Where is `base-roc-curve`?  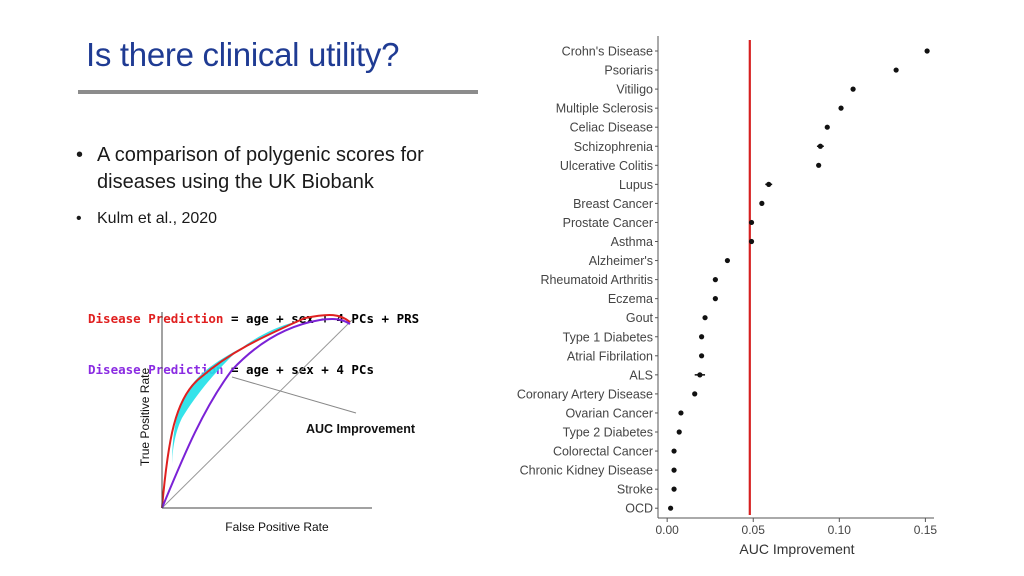 base-roc-curve is located at coordinates (256, 413).